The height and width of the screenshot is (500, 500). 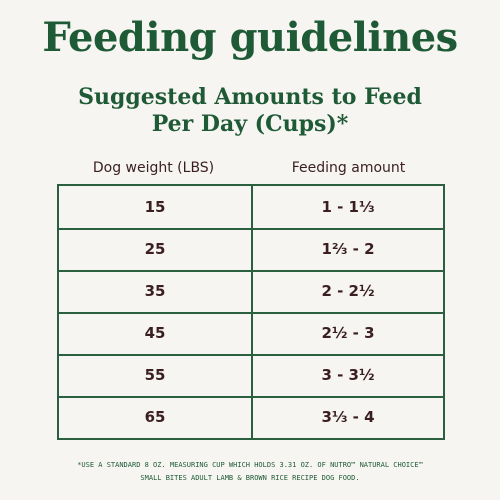 I want to click on weight-cell: 55, so click(x=155, y=375).